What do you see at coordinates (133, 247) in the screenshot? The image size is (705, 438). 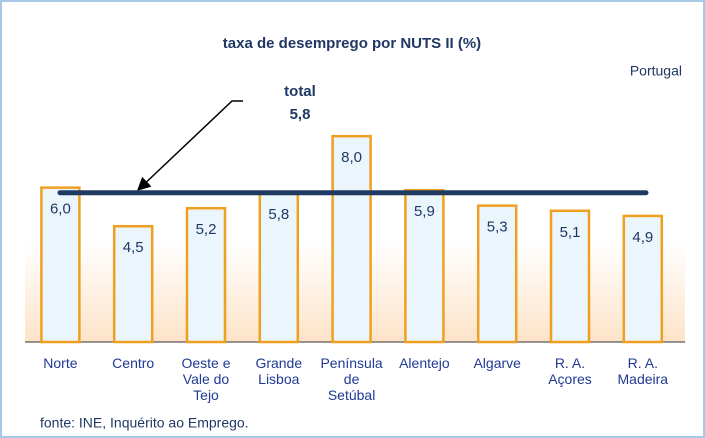 I see `value-label: 4,5` at bounding box center [133, 247].